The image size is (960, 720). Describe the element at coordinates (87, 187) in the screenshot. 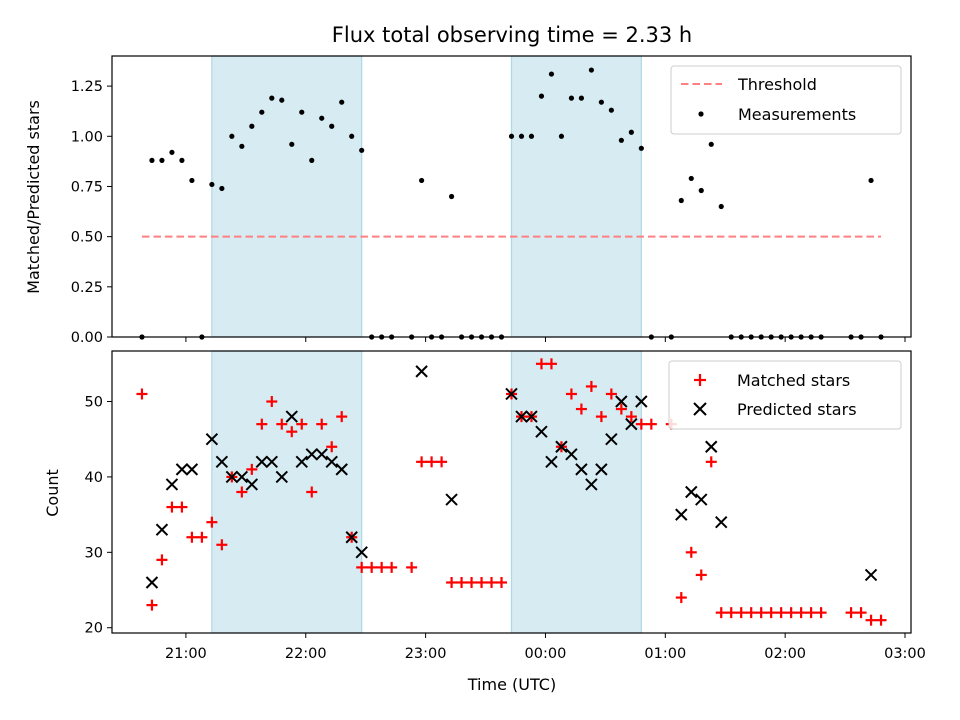

I see `top-y-tick-label: 0.75` at that location.